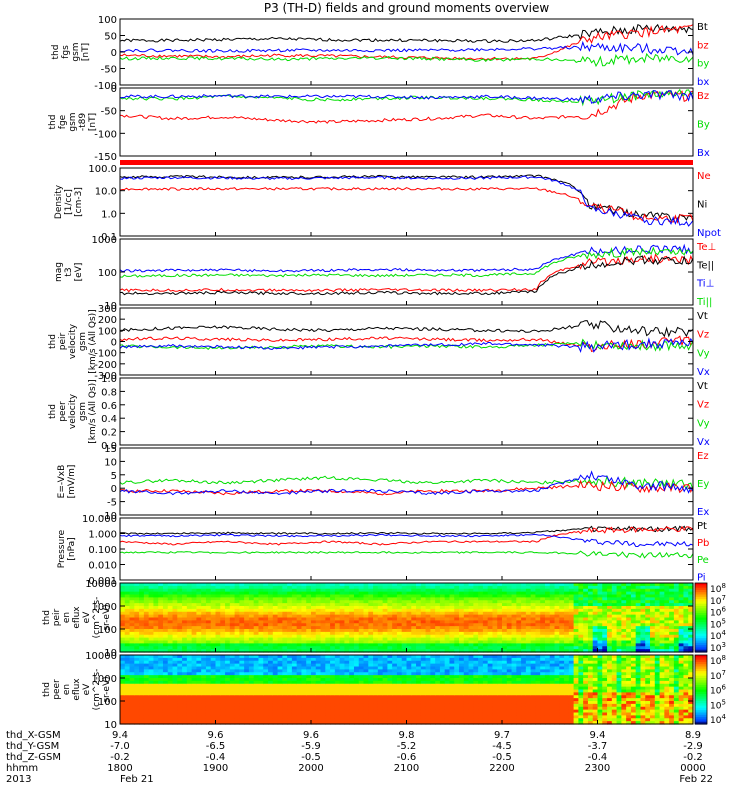  I want to click on y-tick-label: 0.010, so click(102, 566).